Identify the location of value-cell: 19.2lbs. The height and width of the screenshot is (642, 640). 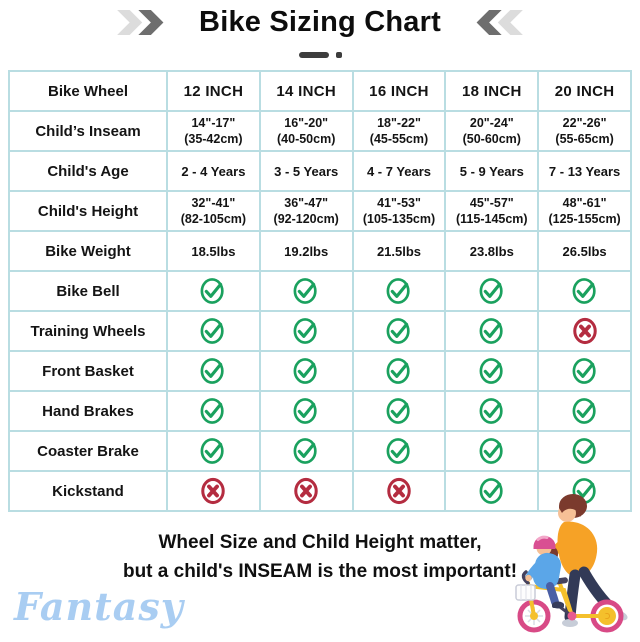
(306, 251).